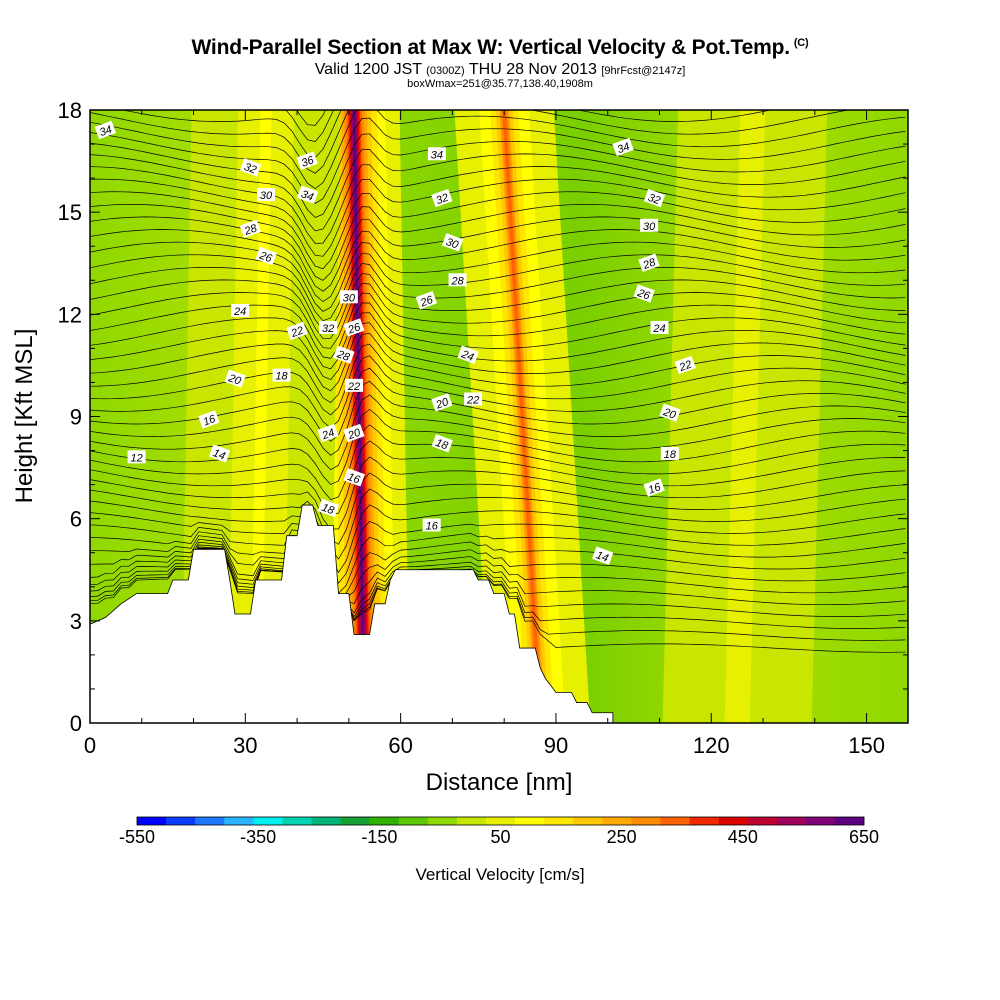 This screenshot has height=1000, width=1000. I want to click on colorbar-label: 450, so click(743, 837).